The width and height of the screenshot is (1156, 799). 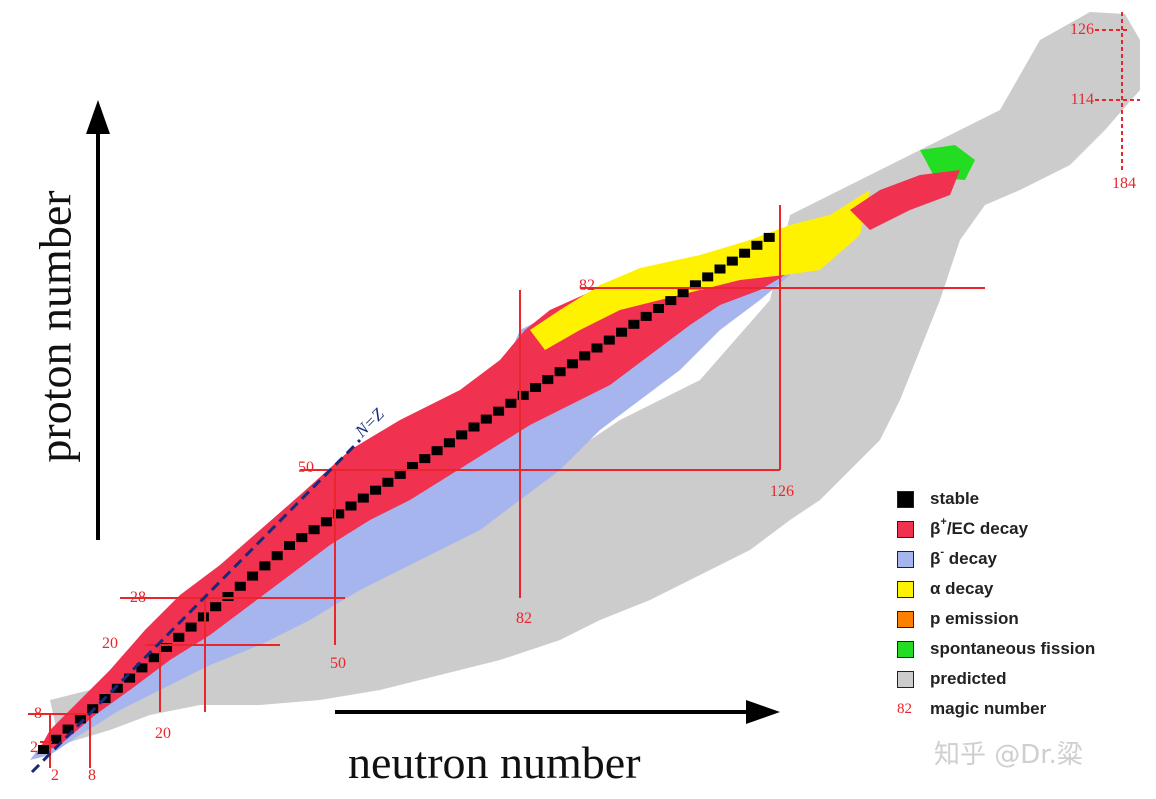 I want to click on magic-label-n82: 82, so click(x=524, y=618).